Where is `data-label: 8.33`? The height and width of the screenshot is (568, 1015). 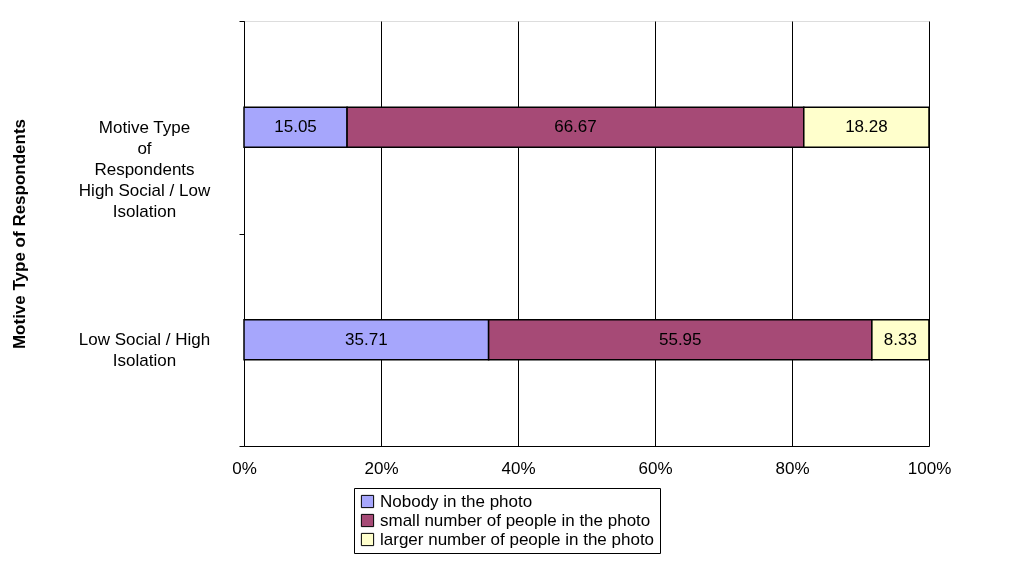
data-label: 8.33 is located at coordinates (900, 339).